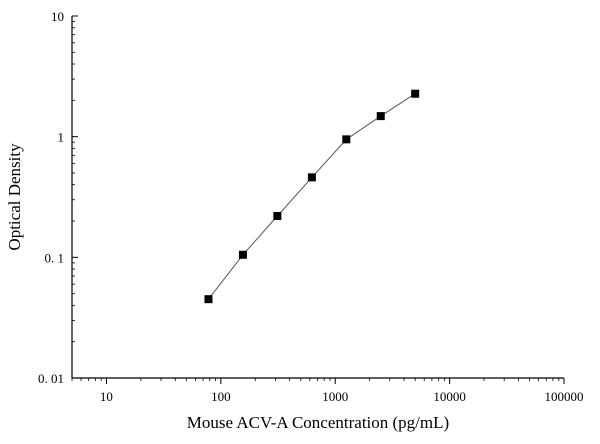  What do you see at coordinates (58, 197) in the screenshot?
I see `y-axis-ticks: 0. 01 0. 1 1 10` at bounding box center [58, 197].